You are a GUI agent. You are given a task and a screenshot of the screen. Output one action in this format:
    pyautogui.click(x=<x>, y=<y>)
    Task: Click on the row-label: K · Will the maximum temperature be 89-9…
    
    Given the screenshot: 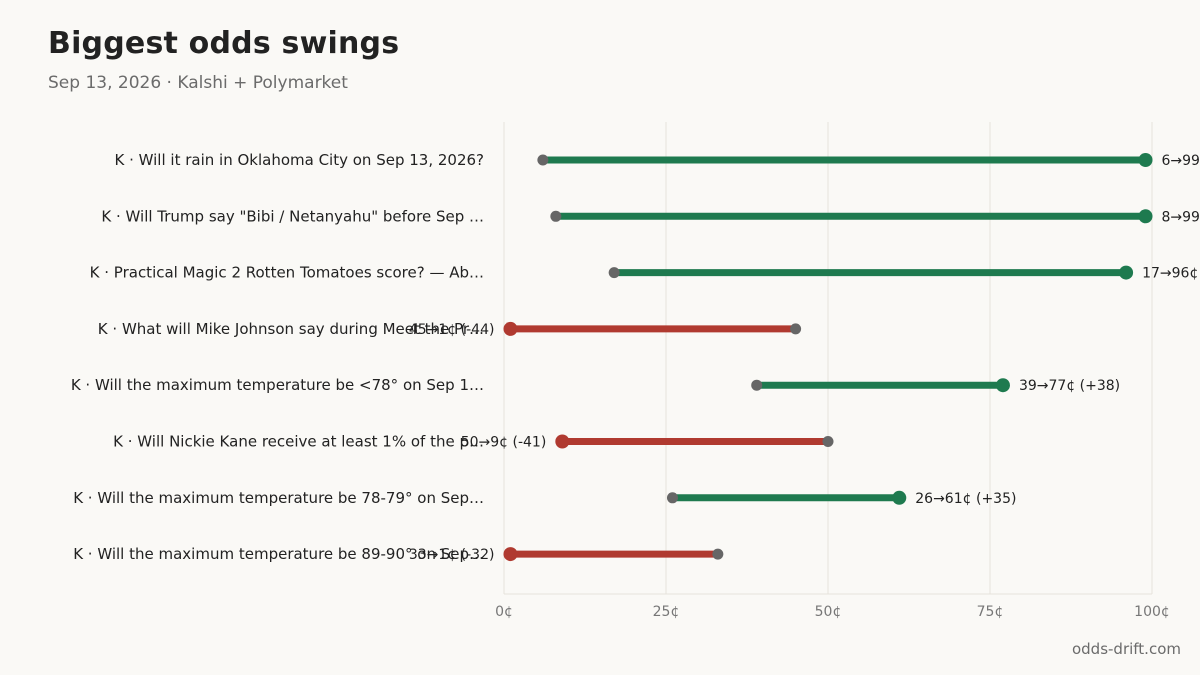 What is the action you would take?
    pyautogui.click(x=278, y=554)
    